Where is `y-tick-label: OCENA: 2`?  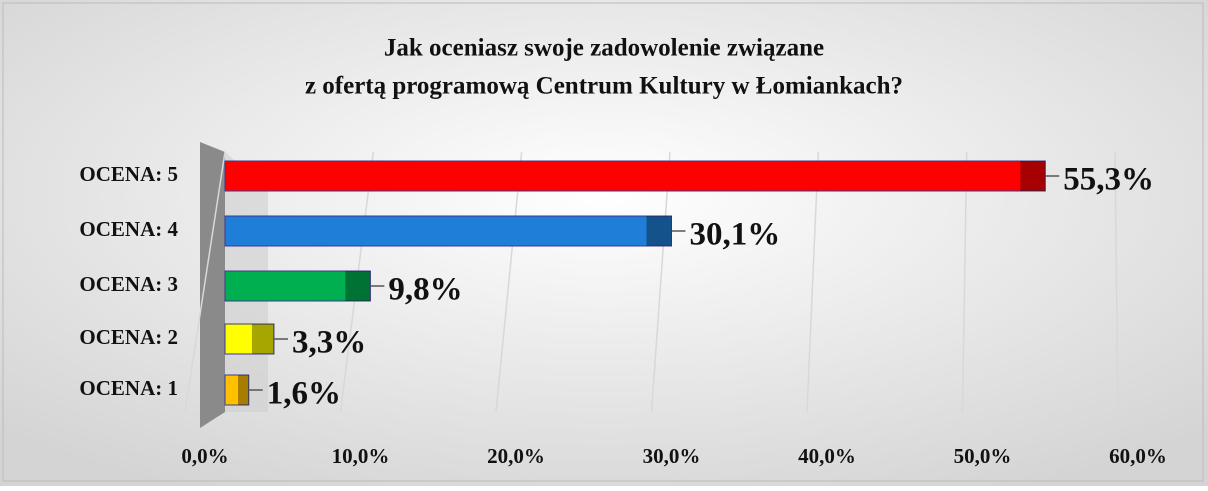 y-tick-label: OCENA: 2 is located at coordinates (128, 337).